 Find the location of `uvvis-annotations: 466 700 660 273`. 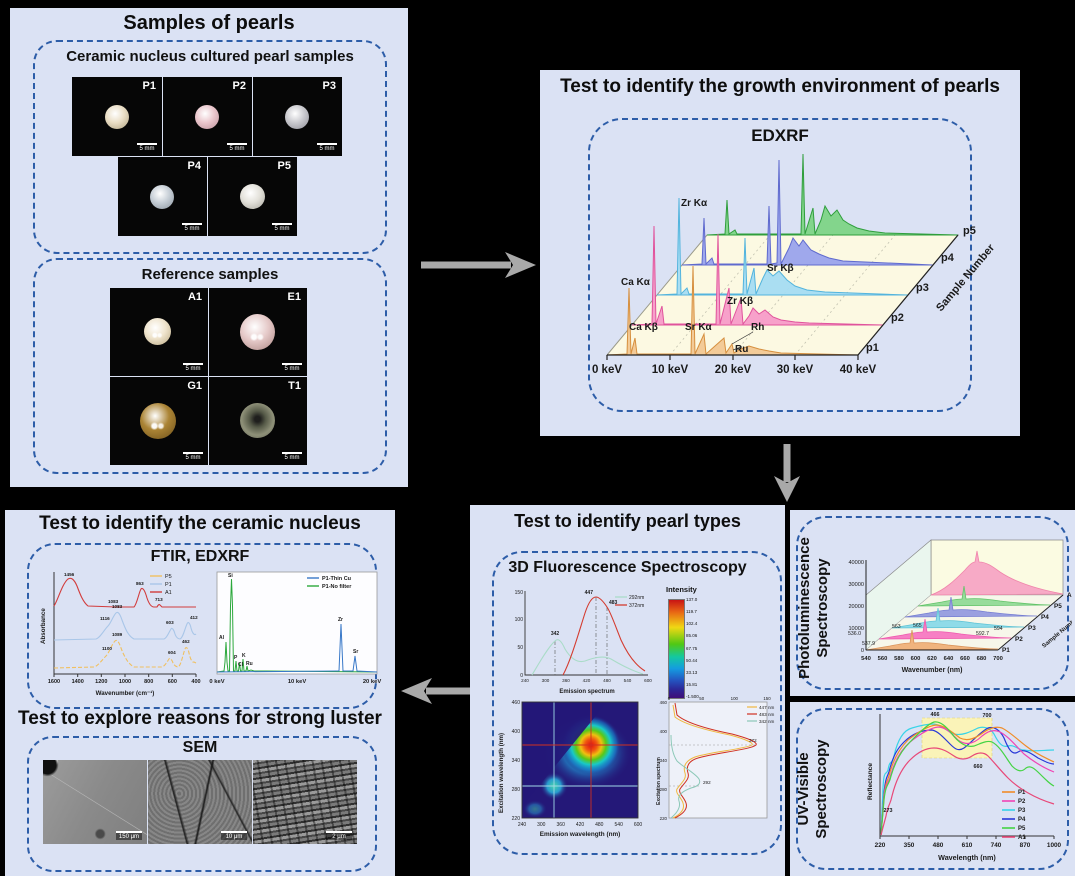

uvvis-annotations: 466 700 660 273 is located at coordinates (938, 763).